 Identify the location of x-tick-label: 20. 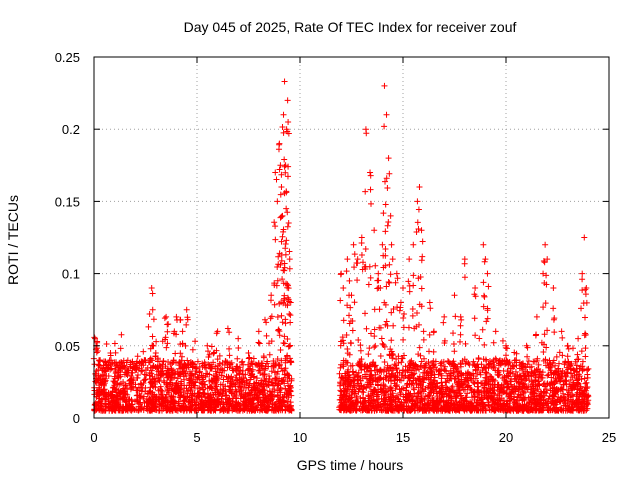
(506, 437).